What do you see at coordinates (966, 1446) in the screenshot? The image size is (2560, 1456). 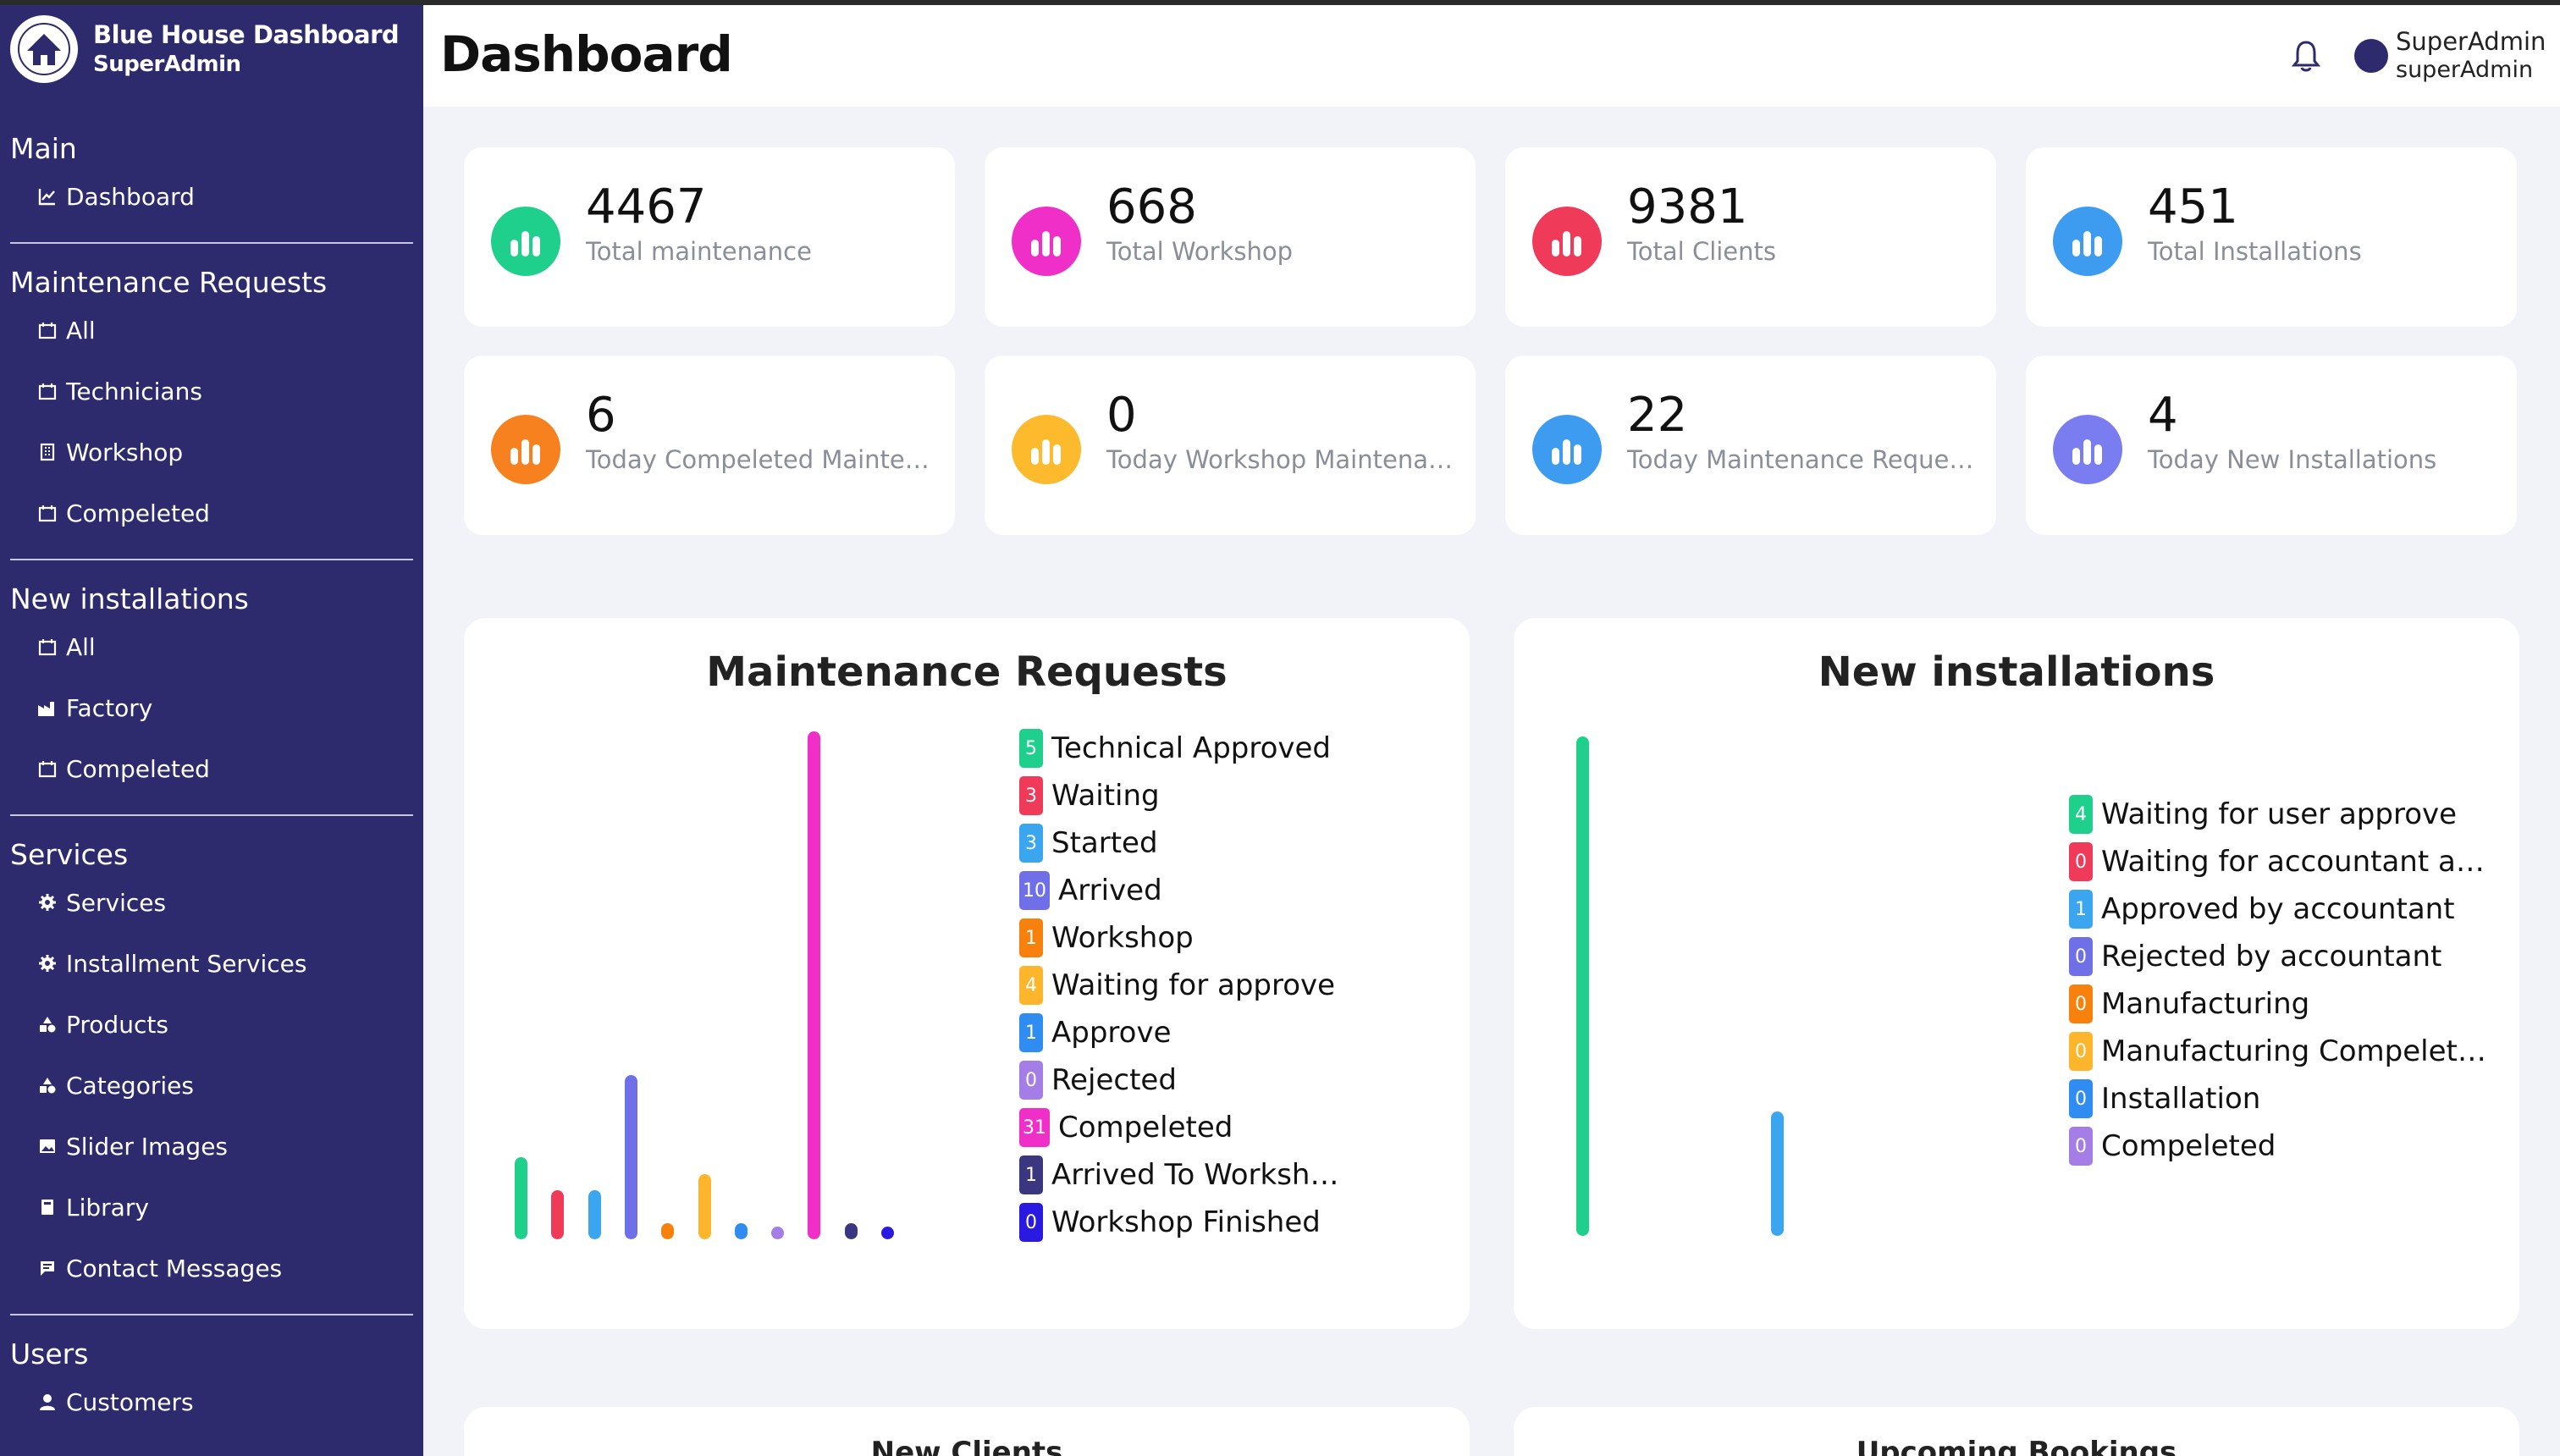 I see `new-clients-title: New Clients` at bounding box center [966, 1446].